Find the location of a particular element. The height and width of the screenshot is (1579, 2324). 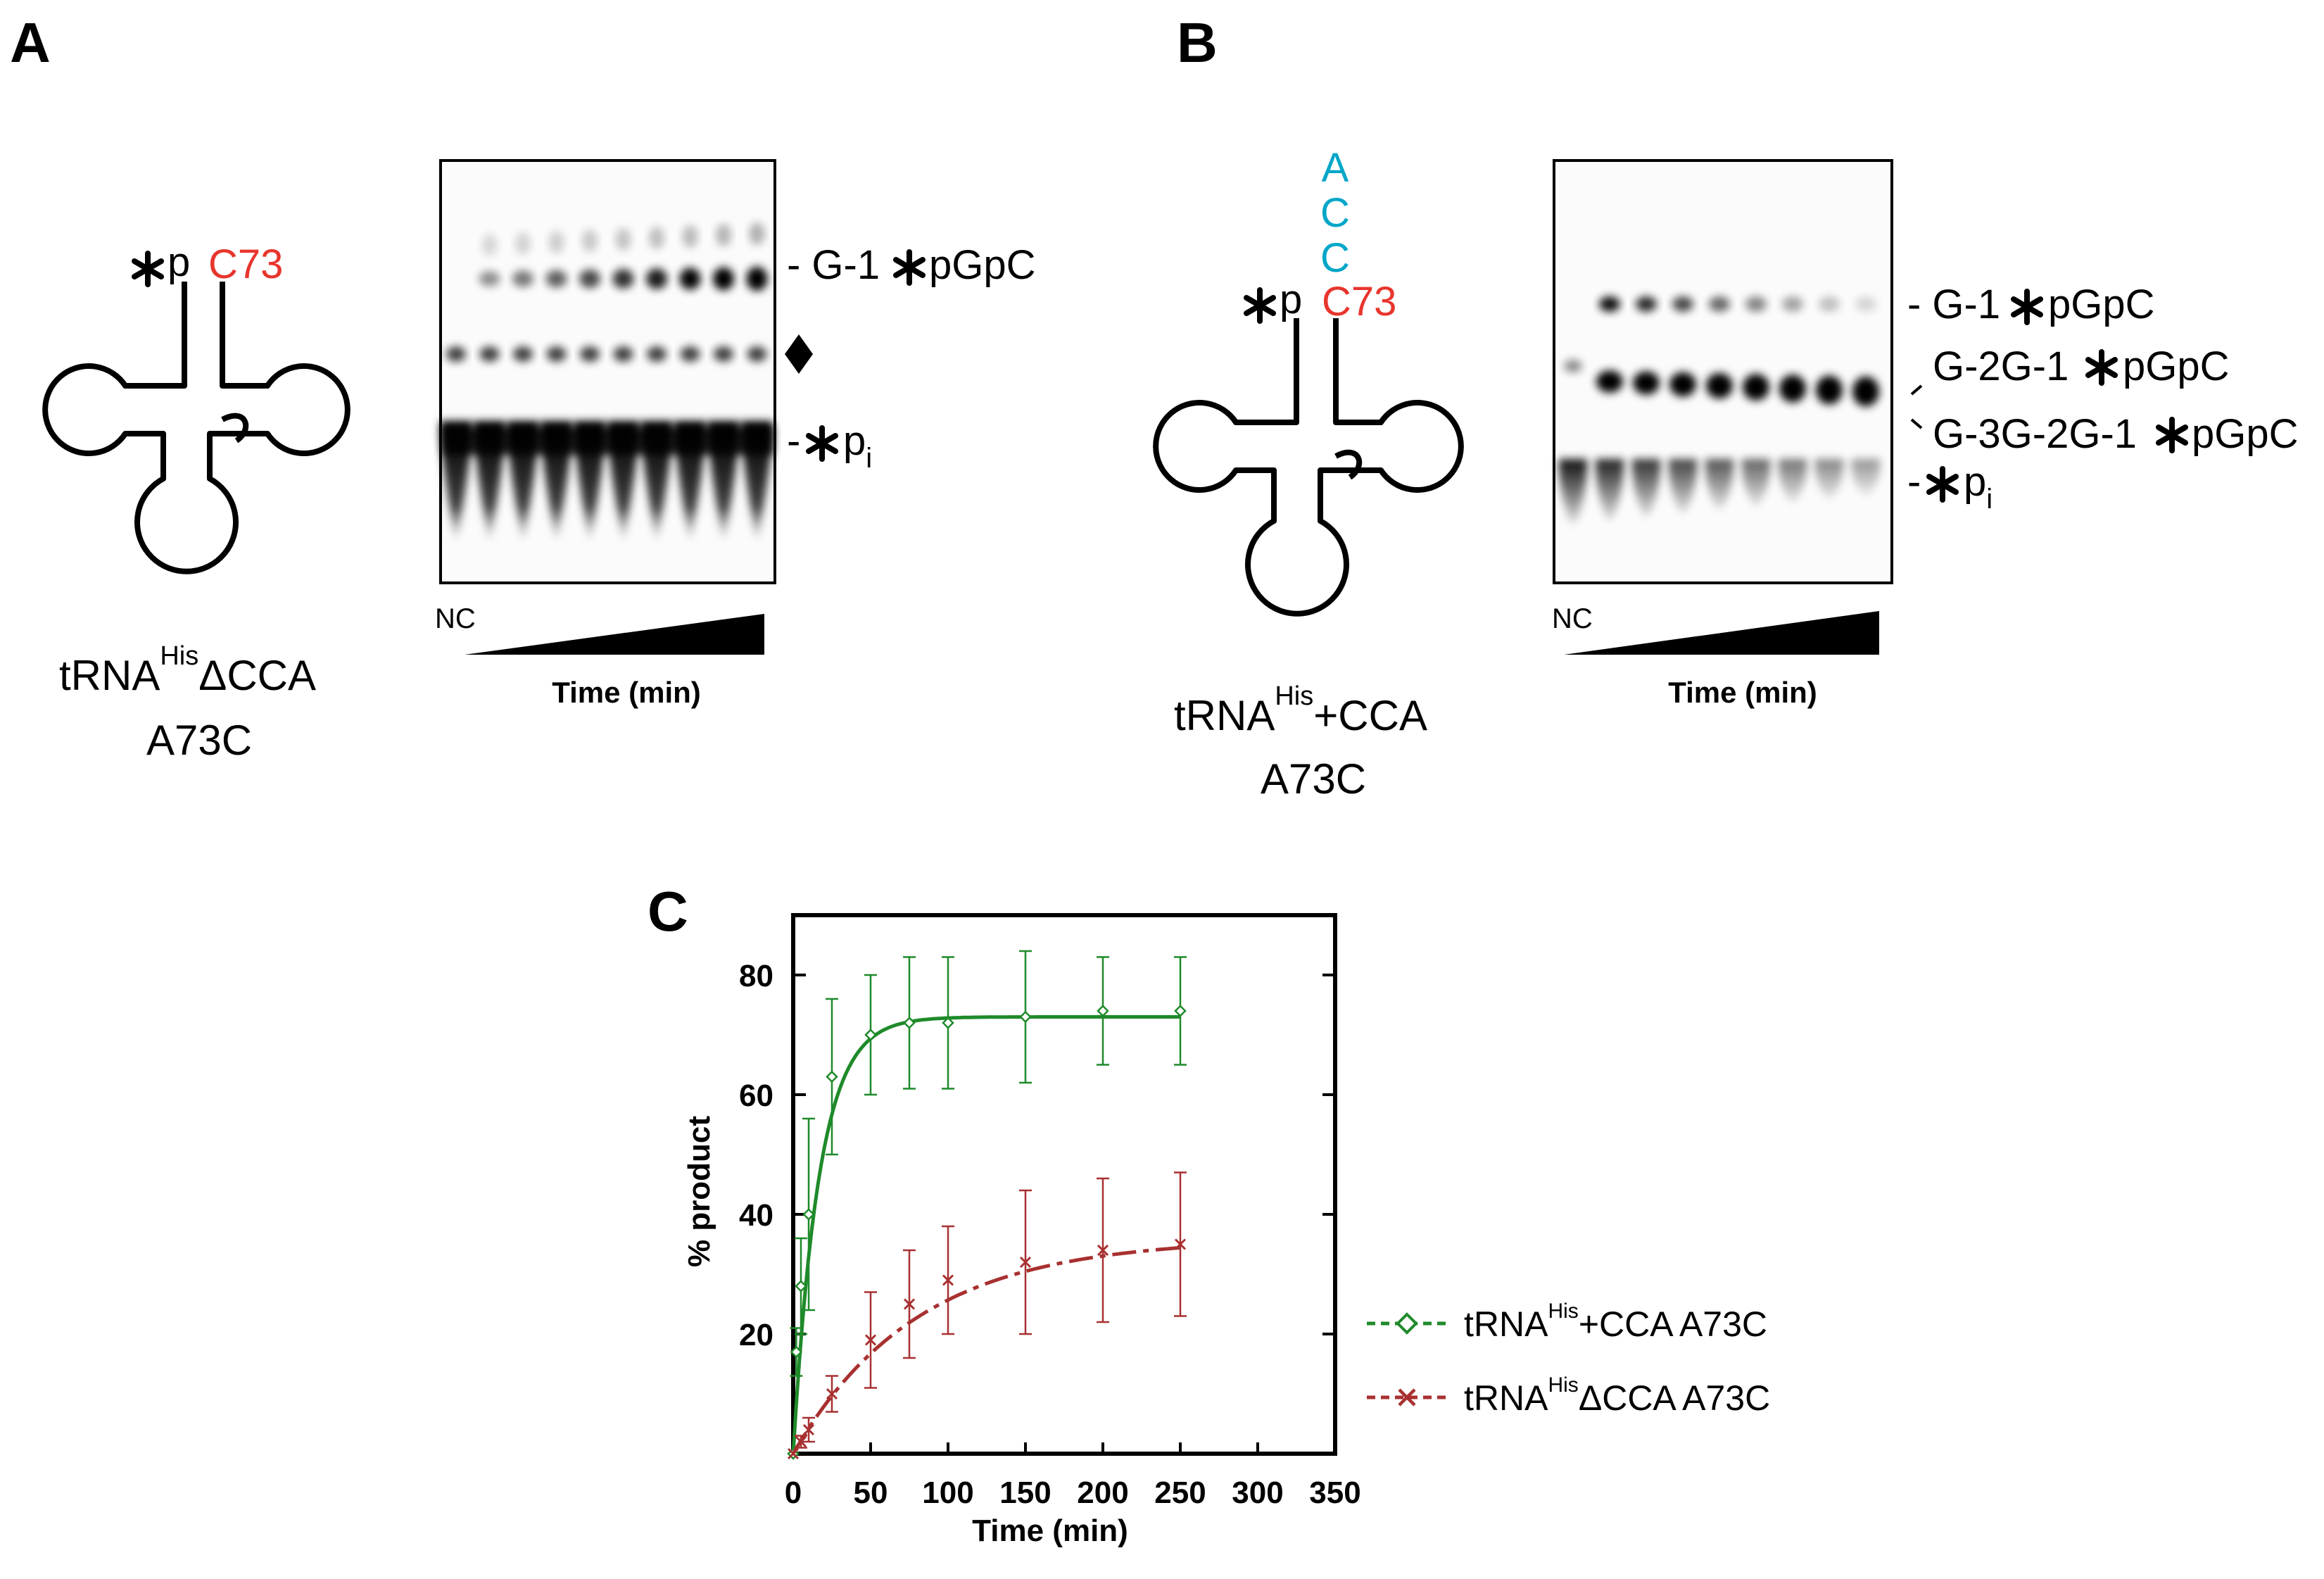

band-label-b-g3-suffix: pGpC is located at coordinates (2245, 434).